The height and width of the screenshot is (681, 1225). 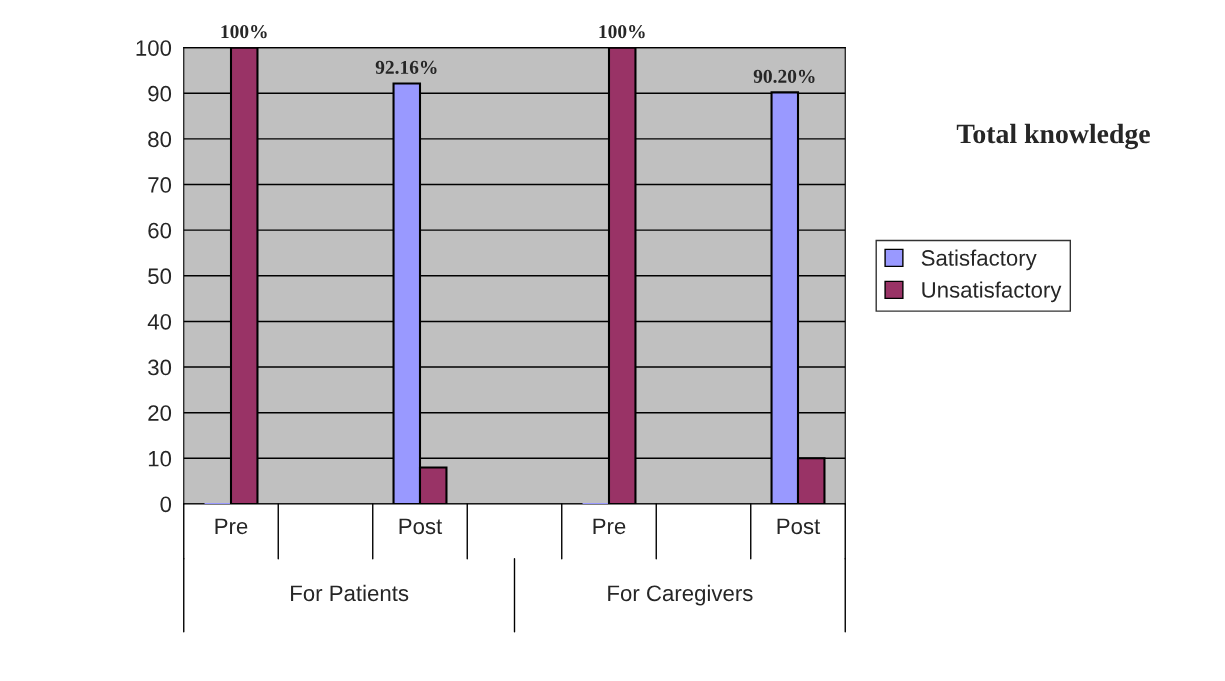 What do you see at coordinates (160, 413) in the screenshot?
I see `y-tick-label: 20` at bounding box center [160, 413].